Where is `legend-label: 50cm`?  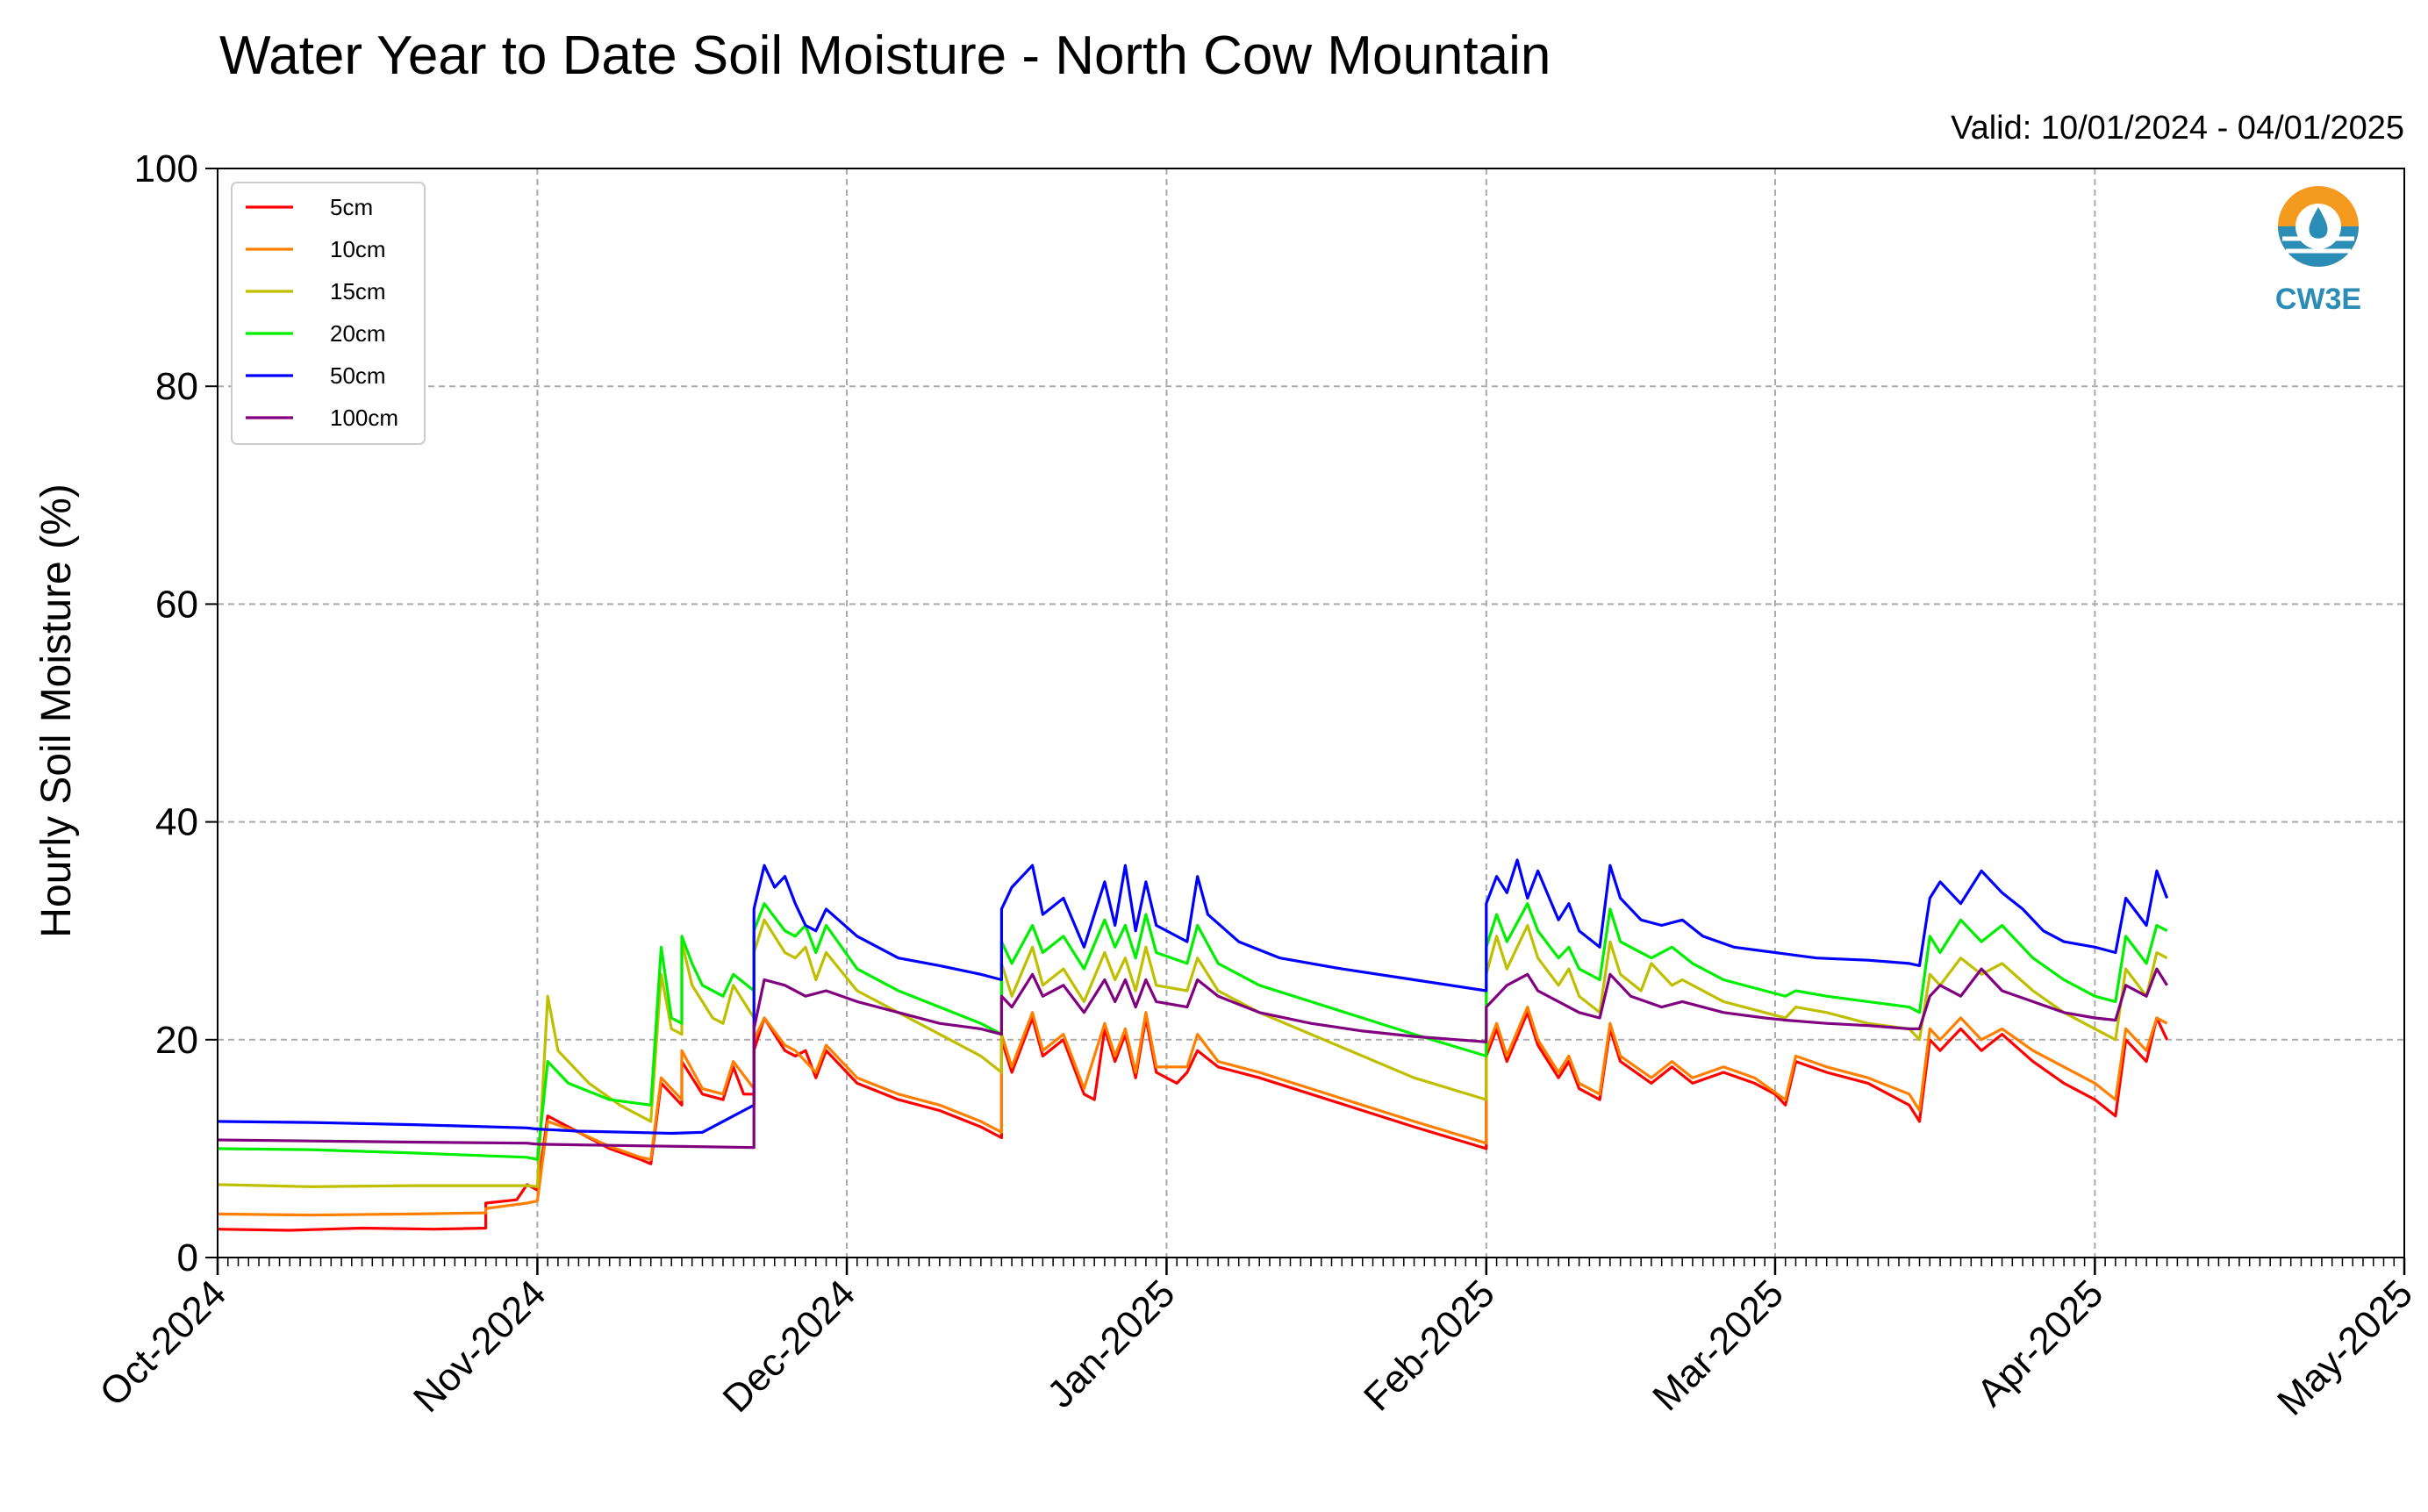
legend-label: 50cm is located at coordinates (358, 375).